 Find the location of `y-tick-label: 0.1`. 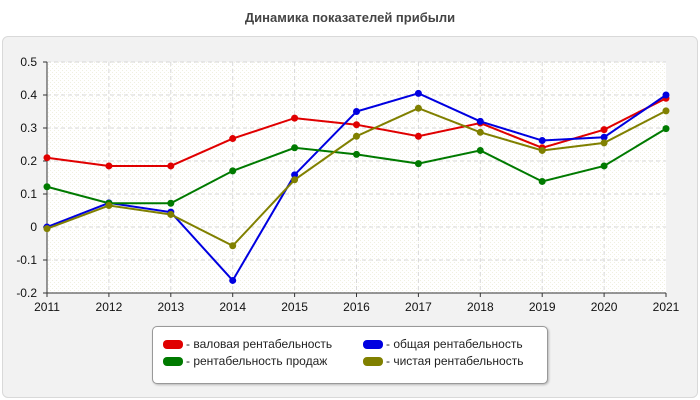

y-tick-label: 0.1 is located at coordinates (28, 194).